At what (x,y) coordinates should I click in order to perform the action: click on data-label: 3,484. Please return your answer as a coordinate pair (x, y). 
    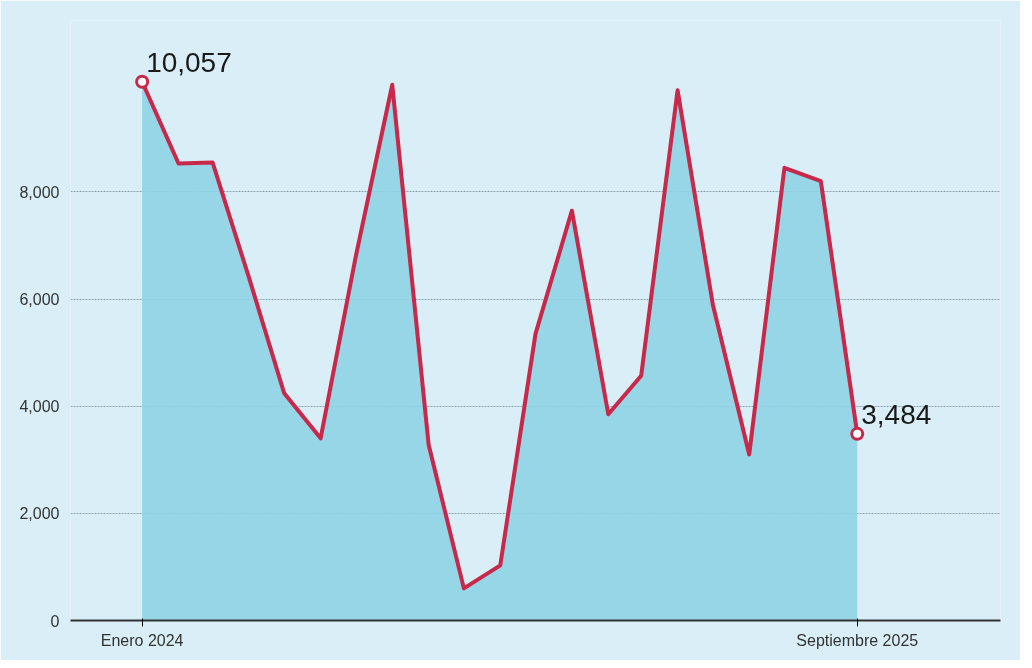
    Looking at the image, I should click on (896, 414).